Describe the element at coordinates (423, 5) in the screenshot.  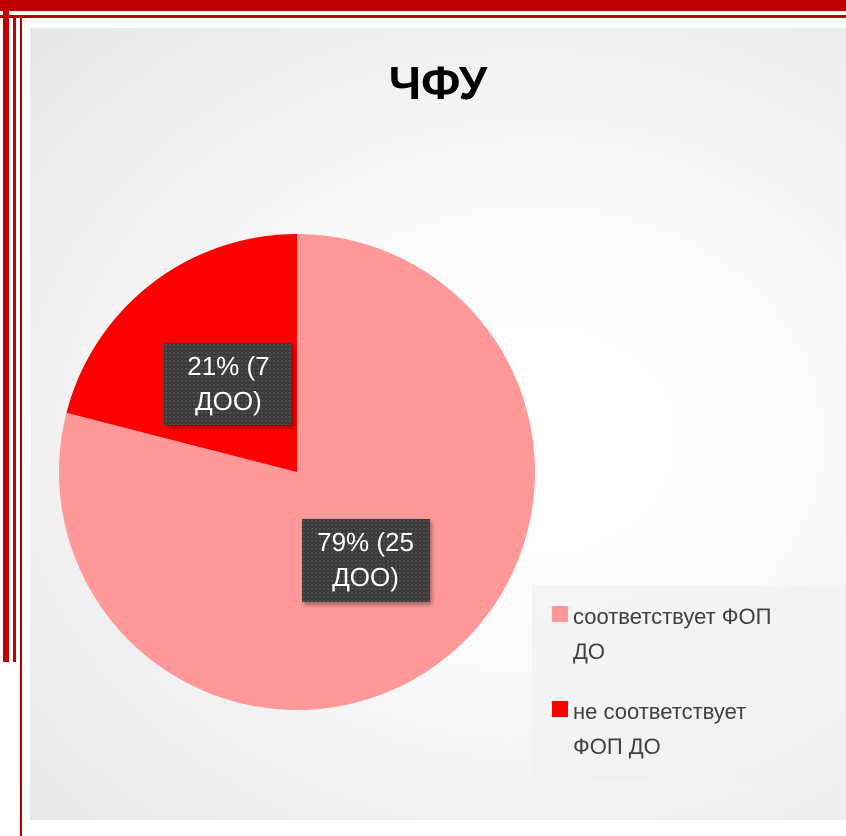
I see `frame-top` at that location.